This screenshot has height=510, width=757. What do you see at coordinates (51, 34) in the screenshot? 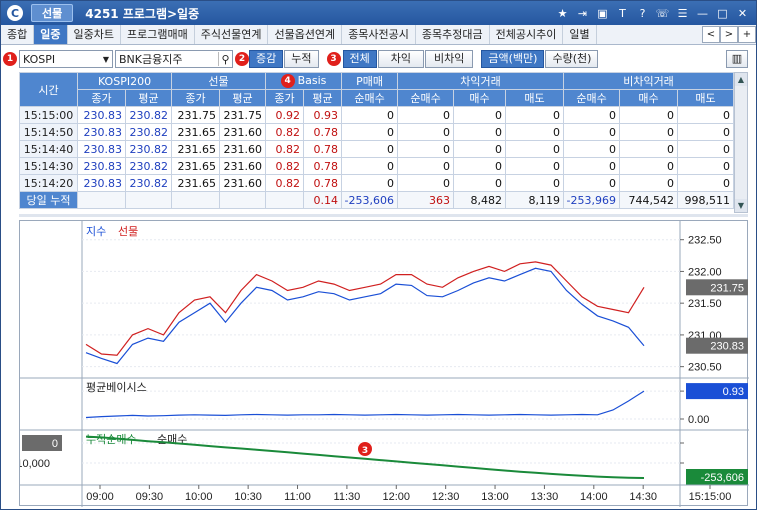
I see `tab-1: 일중` at bounding box center [51, 34].